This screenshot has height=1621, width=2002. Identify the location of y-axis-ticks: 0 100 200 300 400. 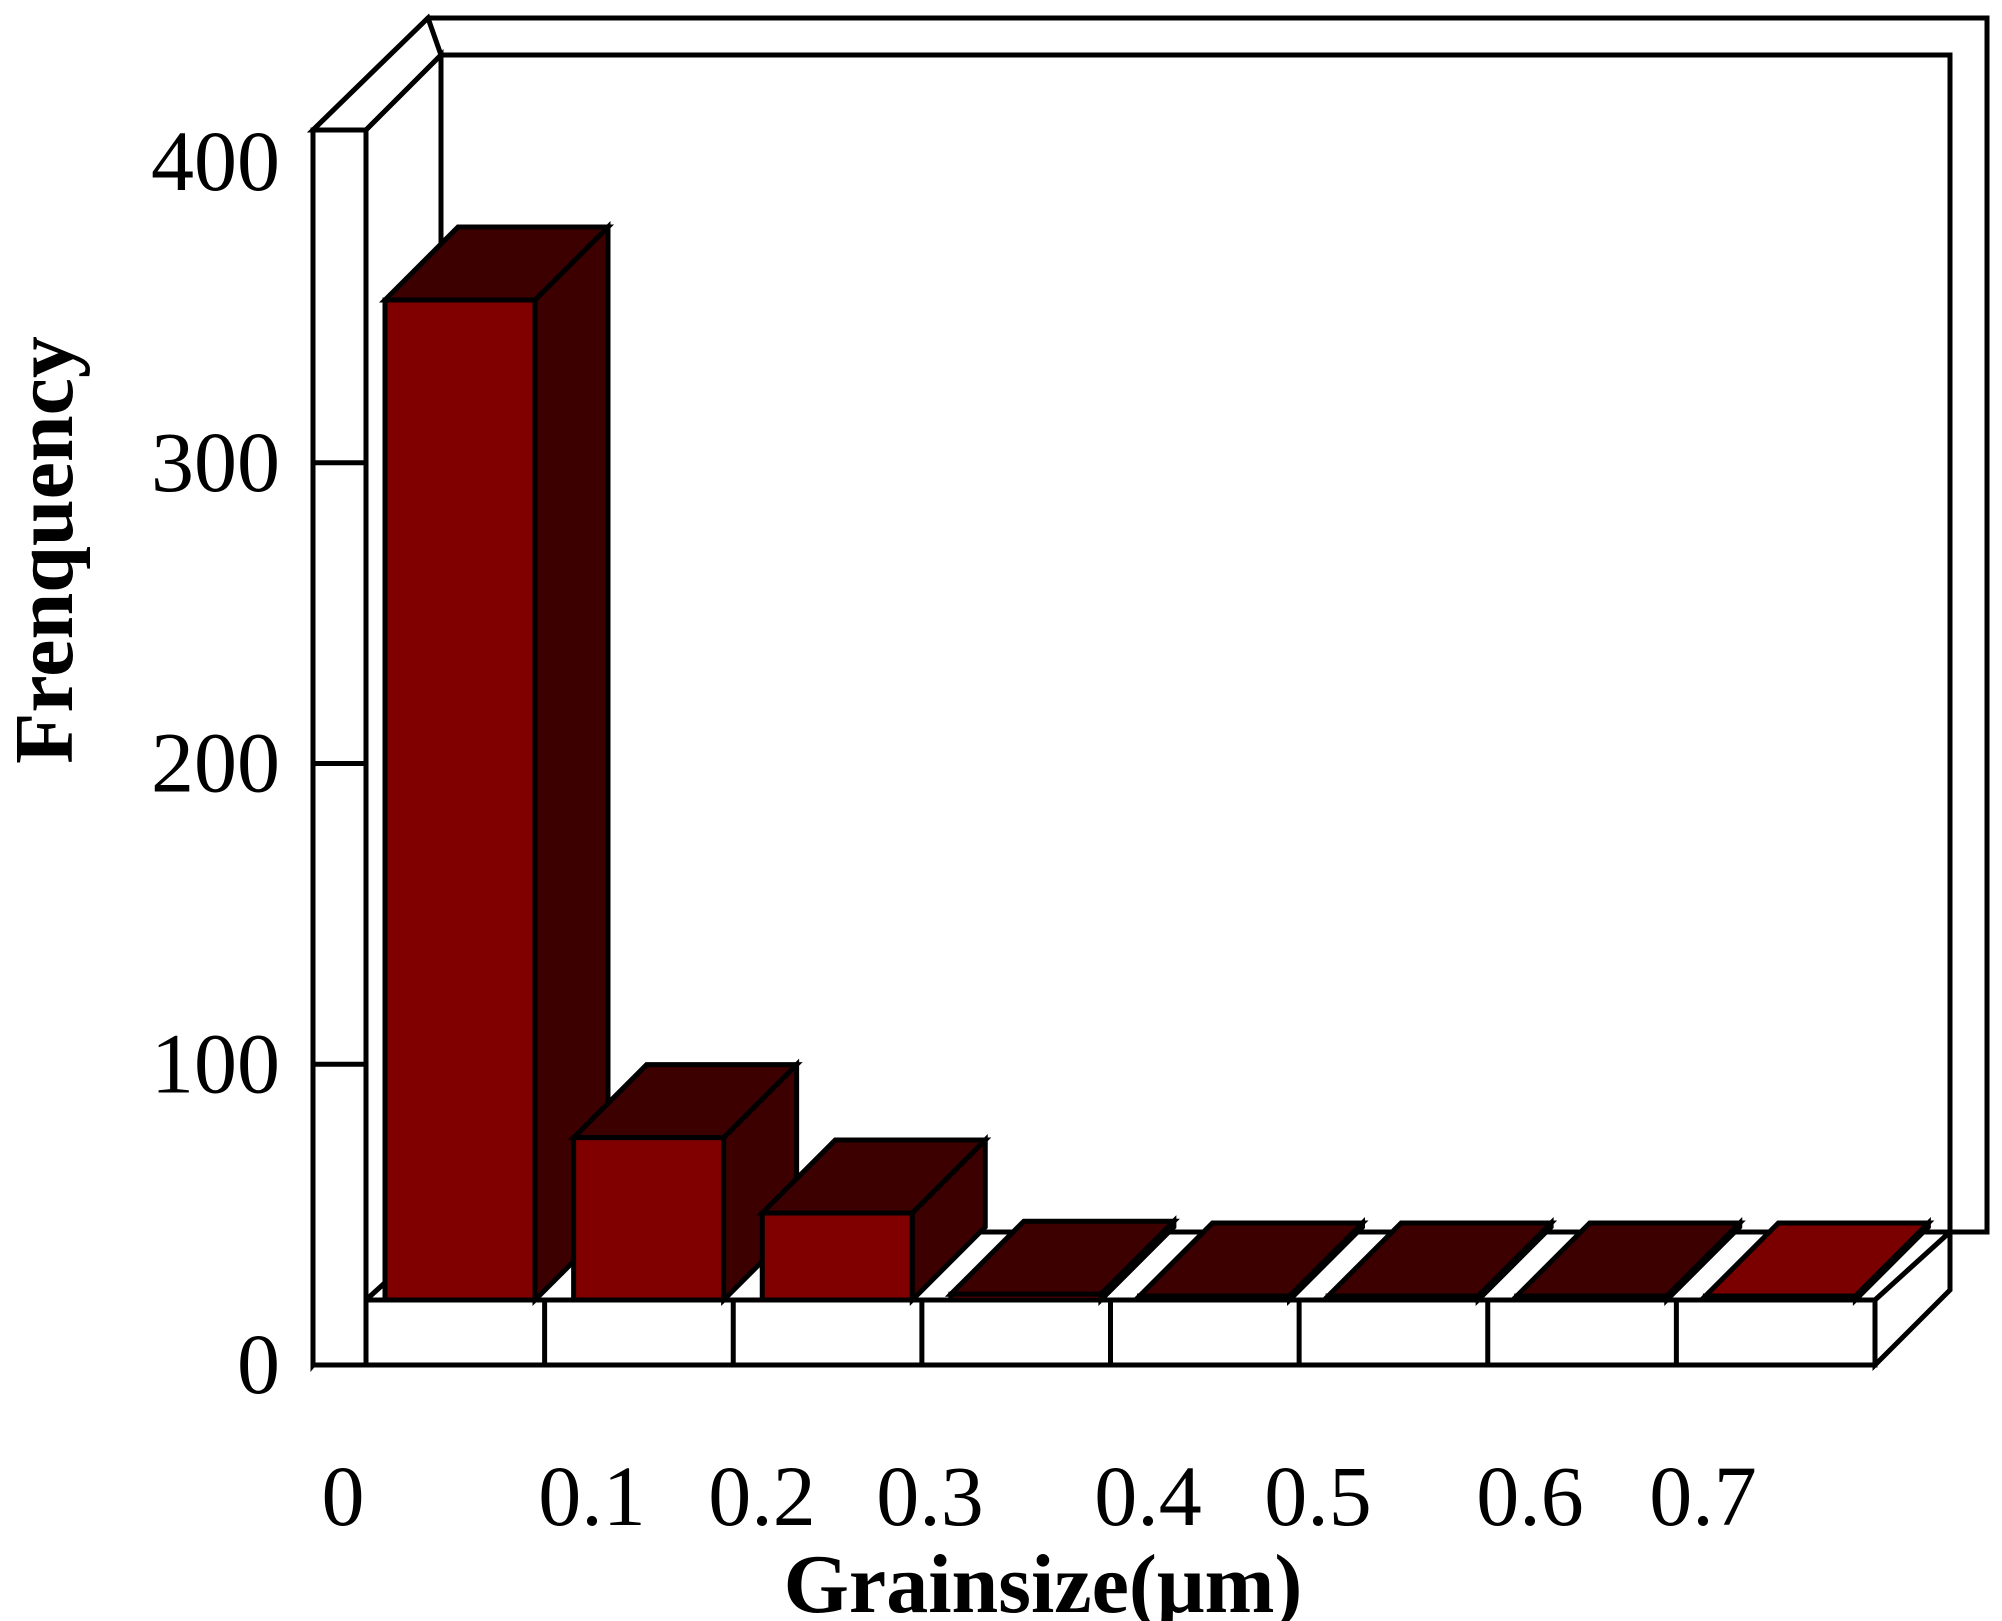
(258, 762).